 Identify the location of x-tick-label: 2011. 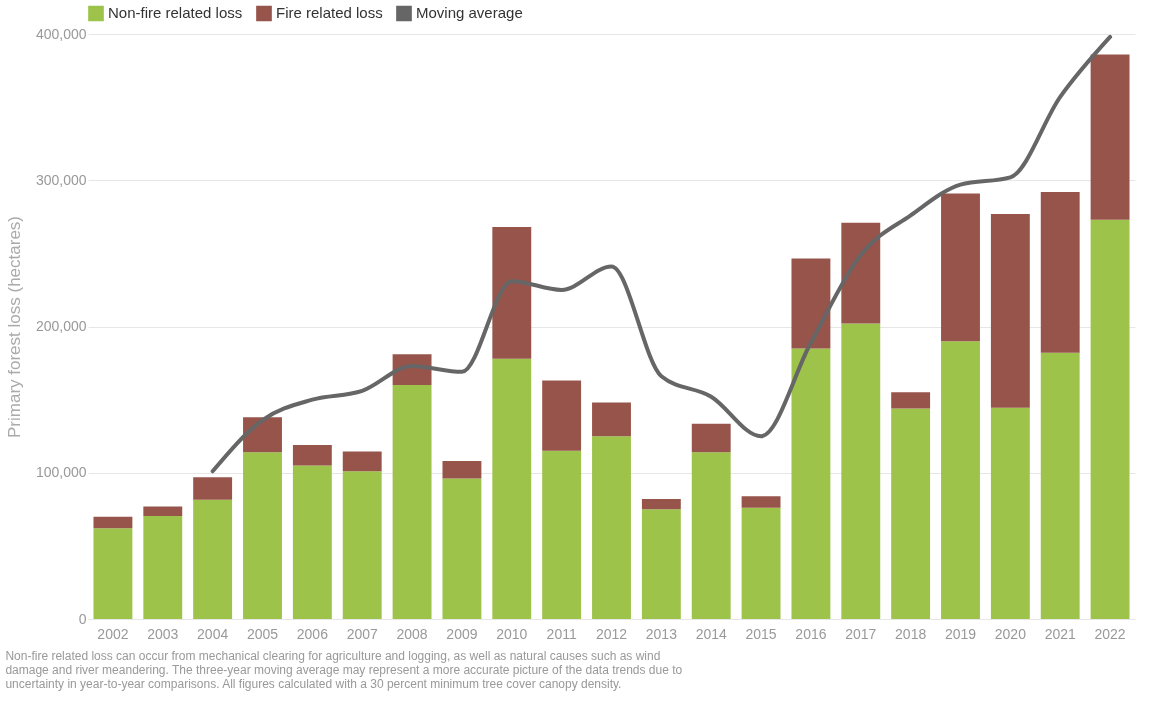
(561, 633).